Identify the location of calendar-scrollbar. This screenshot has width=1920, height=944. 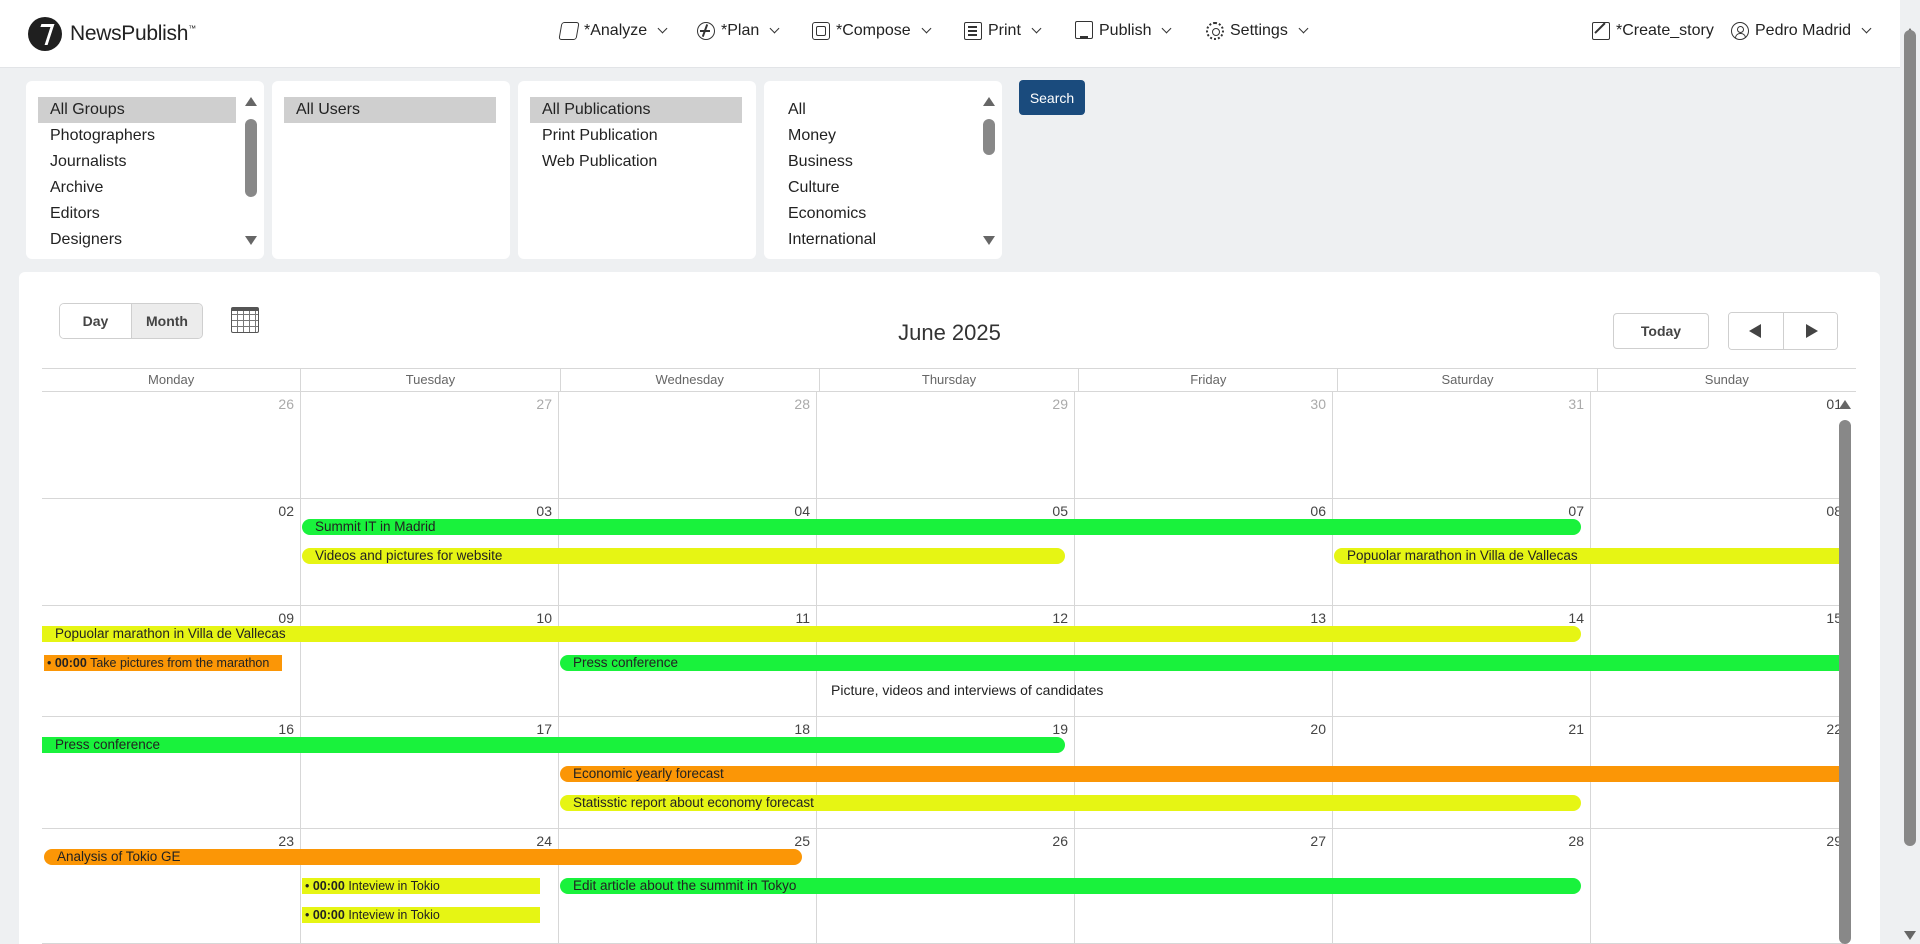
(1845, 672).